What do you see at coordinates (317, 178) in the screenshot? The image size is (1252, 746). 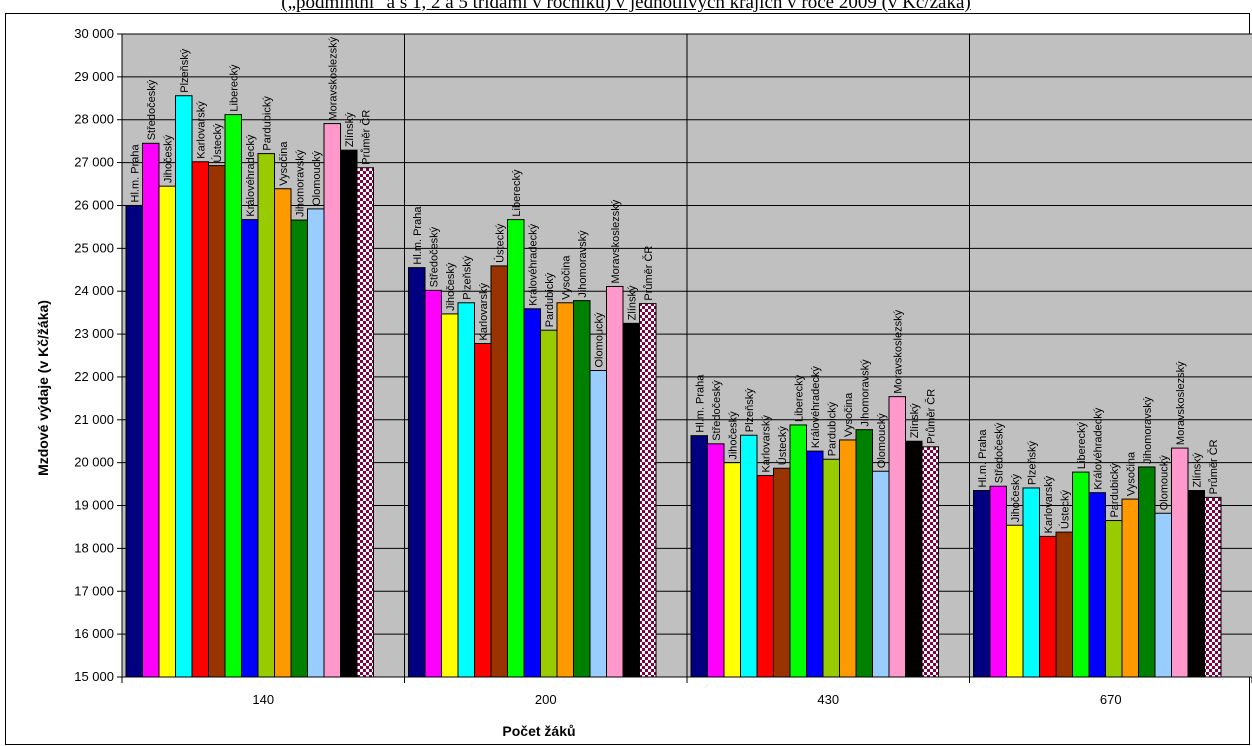 I see `bar-data-label: Olomoucký` at bounding box center [317, 178].